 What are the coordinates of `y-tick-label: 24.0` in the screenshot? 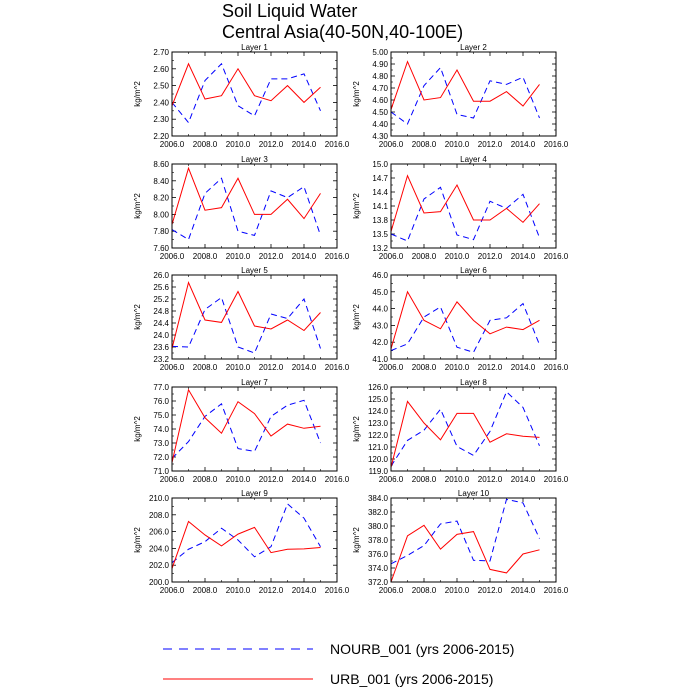 It's located at (161, 335).